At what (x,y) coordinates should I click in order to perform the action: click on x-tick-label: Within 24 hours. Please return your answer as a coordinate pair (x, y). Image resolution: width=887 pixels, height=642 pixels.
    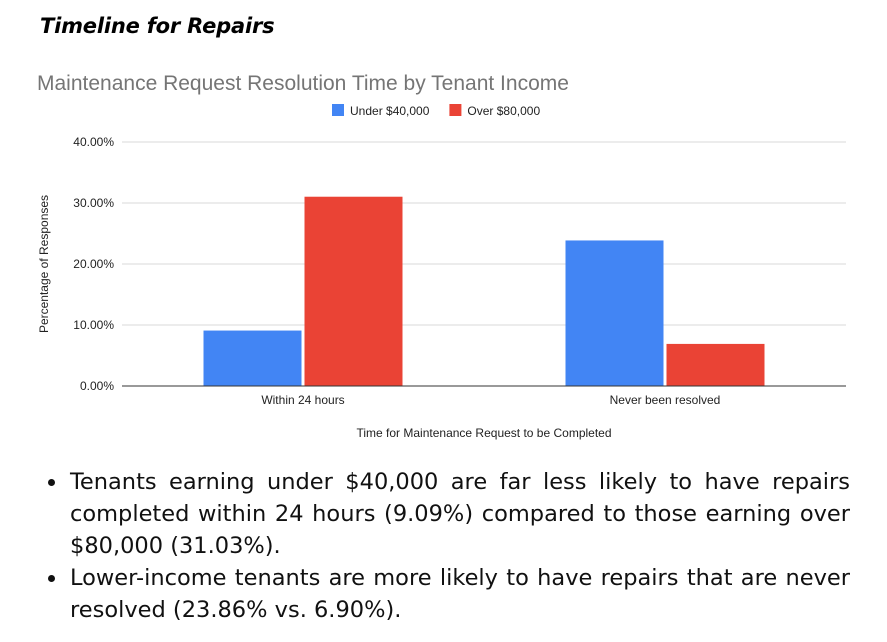
    Looking at the image, I should click on (302, 400).